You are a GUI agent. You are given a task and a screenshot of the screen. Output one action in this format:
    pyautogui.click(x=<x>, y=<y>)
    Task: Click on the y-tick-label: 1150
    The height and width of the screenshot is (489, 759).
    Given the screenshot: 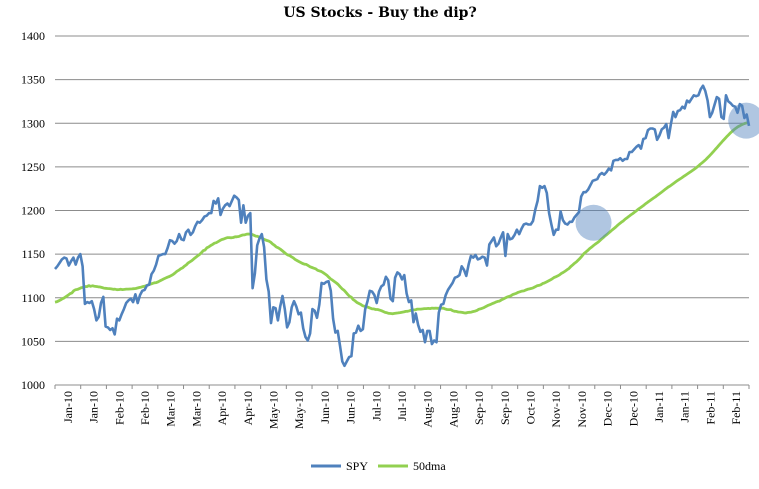 What is the action you would take?
    pyautogui.click(x=33, y=254)
    